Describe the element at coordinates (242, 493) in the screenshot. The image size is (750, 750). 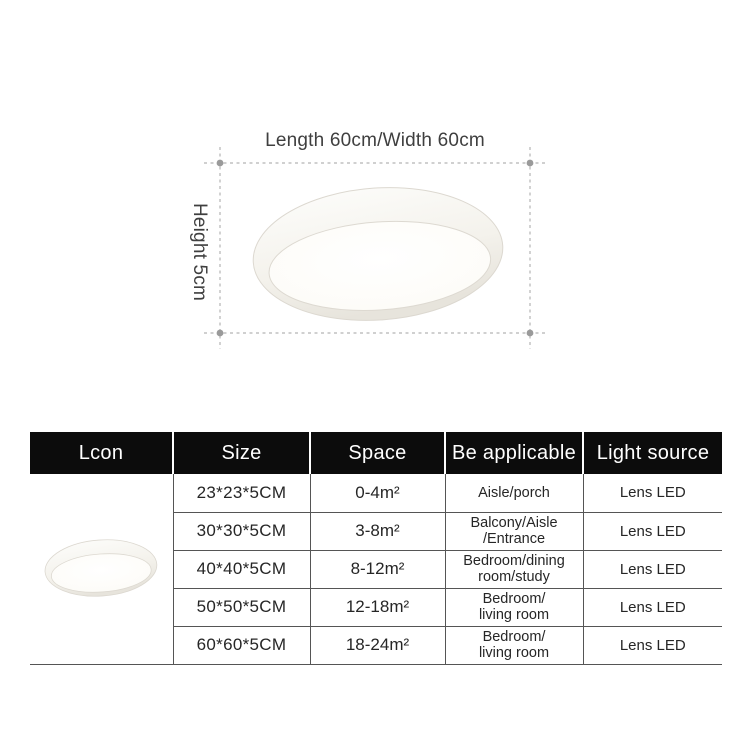
I see `size-cell: 23*23*5CM` at that location.